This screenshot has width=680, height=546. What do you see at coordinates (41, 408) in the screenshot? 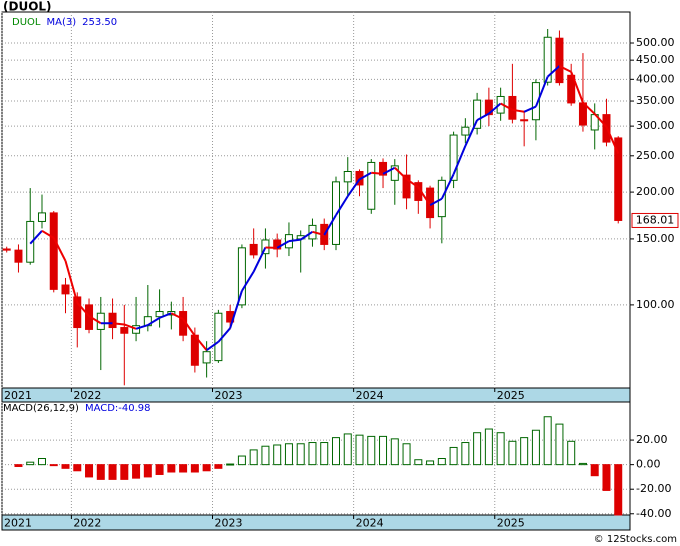
I see `legend-item: MACD(26,12,9)` at bounding box center [41, 408].